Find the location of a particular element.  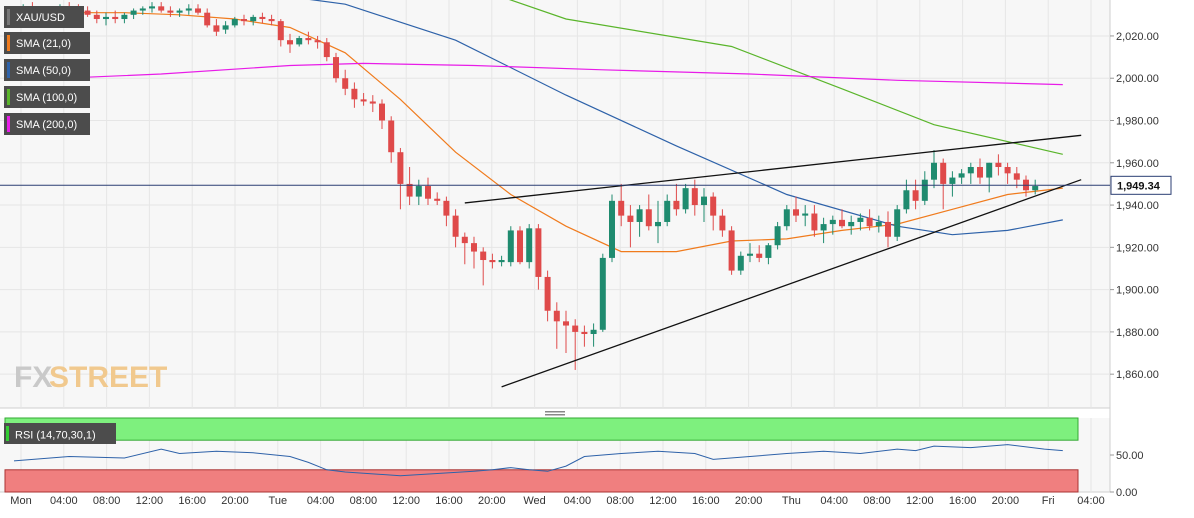

pane-resize-handle-line is located at coordinates (555, 415).